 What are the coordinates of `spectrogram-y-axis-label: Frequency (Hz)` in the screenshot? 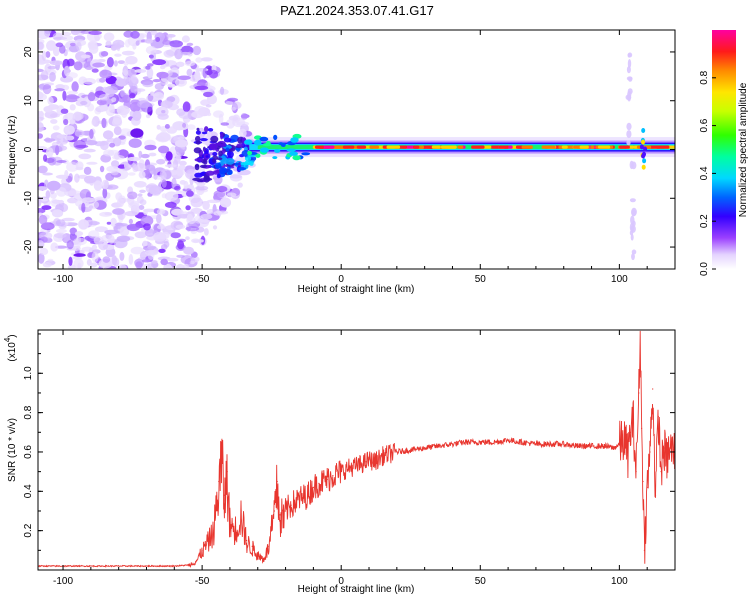 It's located at (12, 150).